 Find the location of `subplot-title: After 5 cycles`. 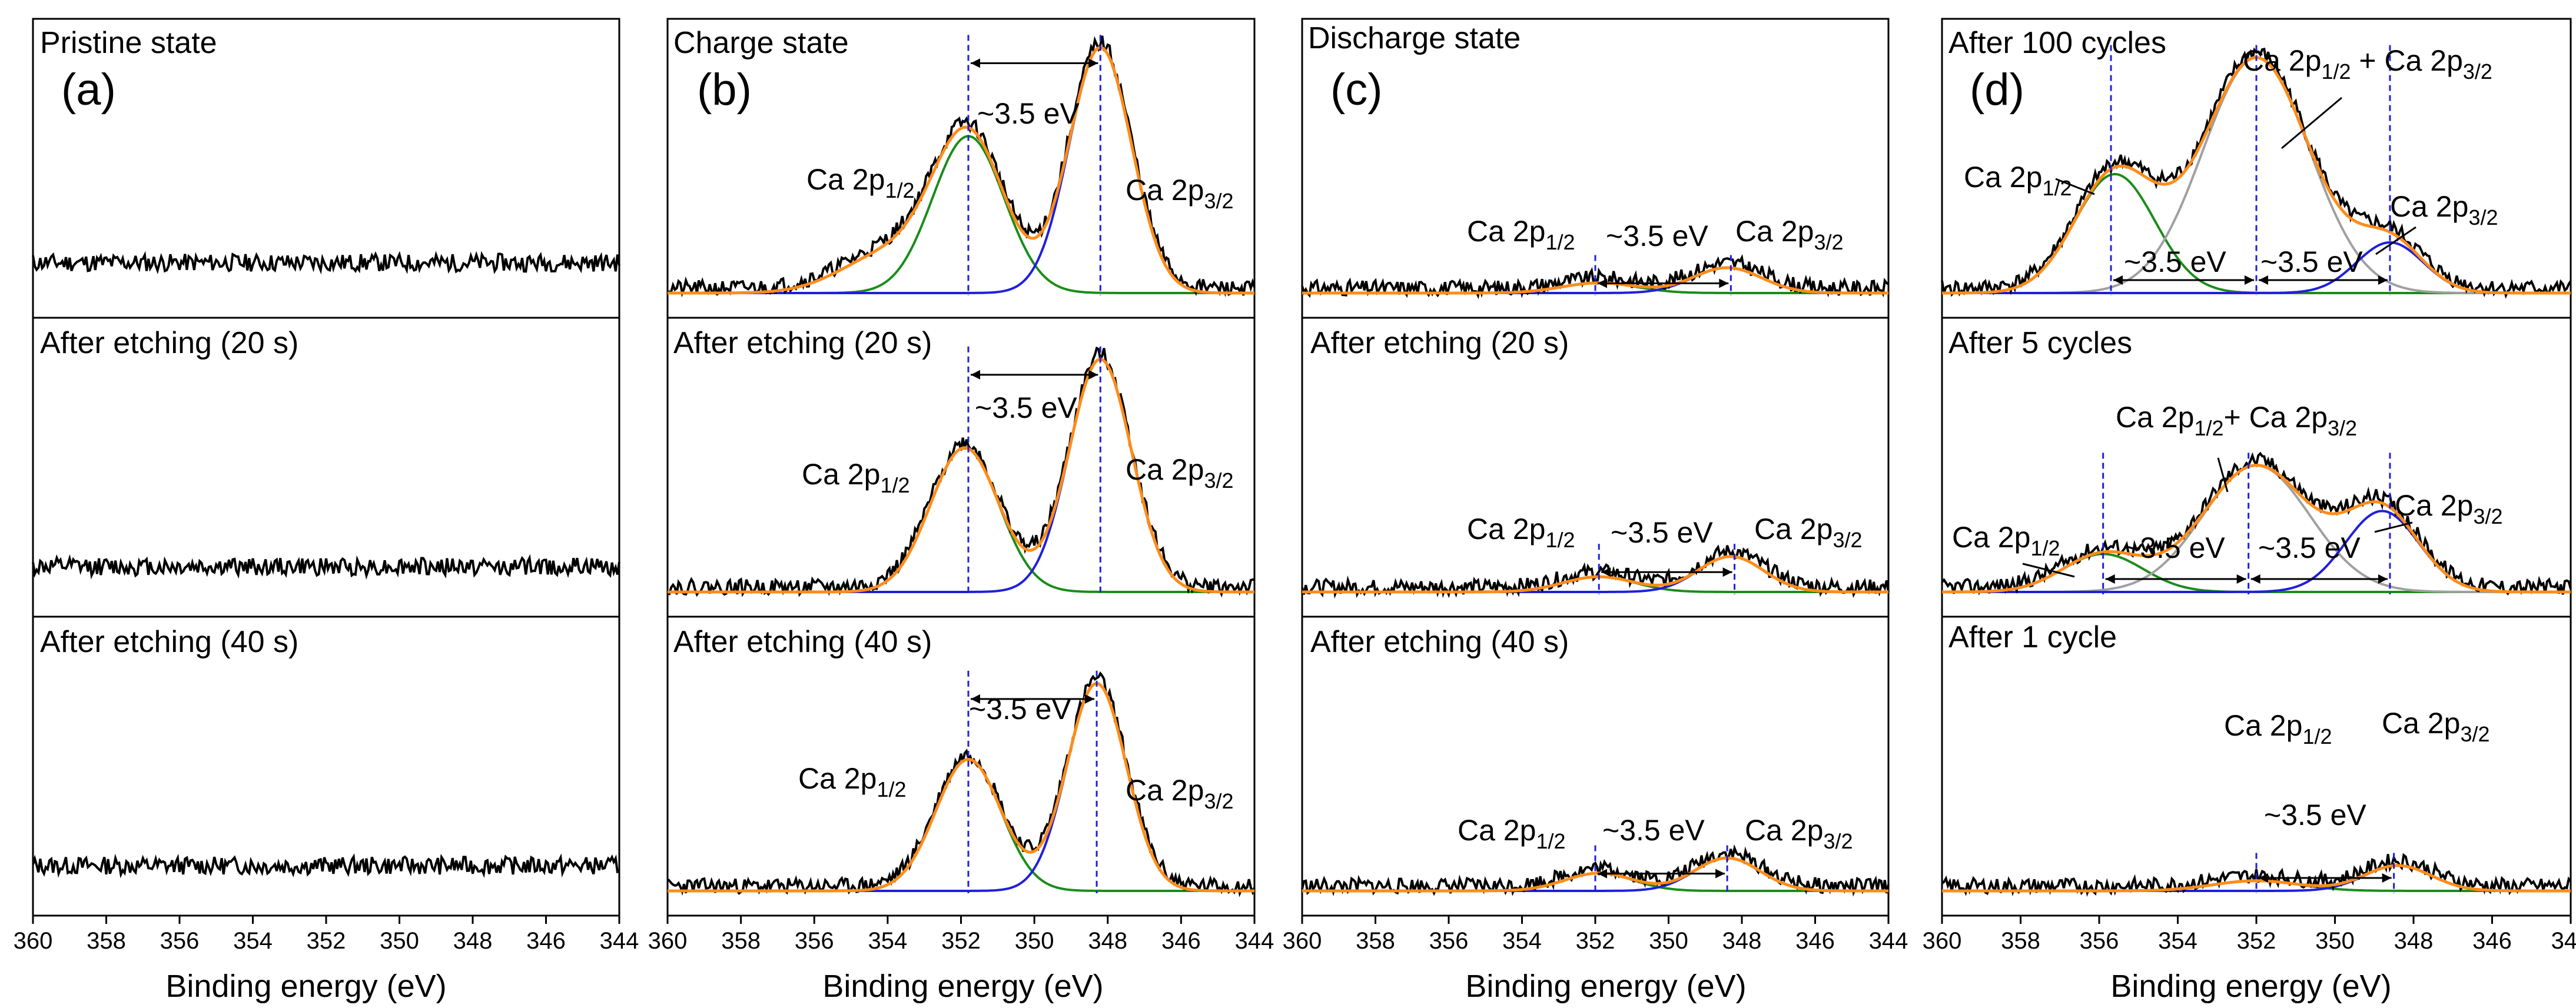

subplot-title: After 5 cycles is located at coordinates (2040, 343).